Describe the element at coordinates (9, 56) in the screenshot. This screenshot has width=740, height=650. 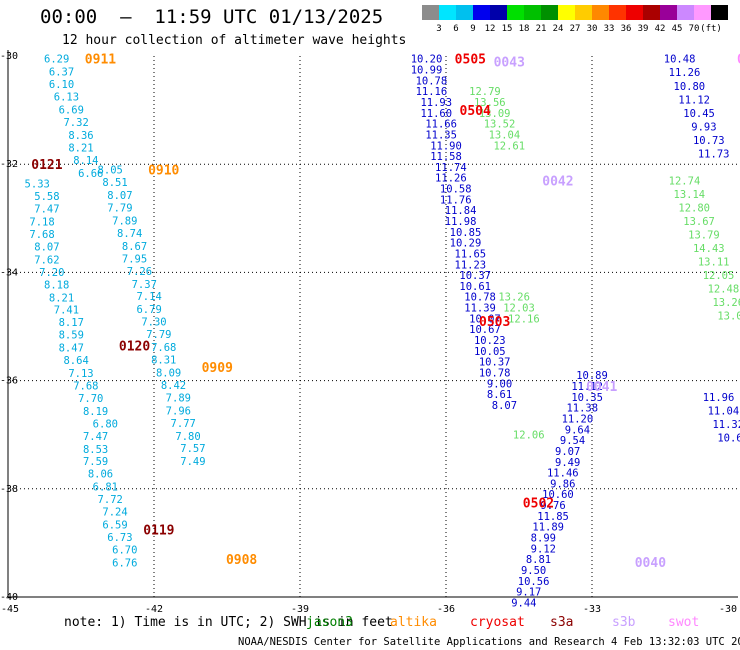
I see `y-tick-label: -30` at that location.